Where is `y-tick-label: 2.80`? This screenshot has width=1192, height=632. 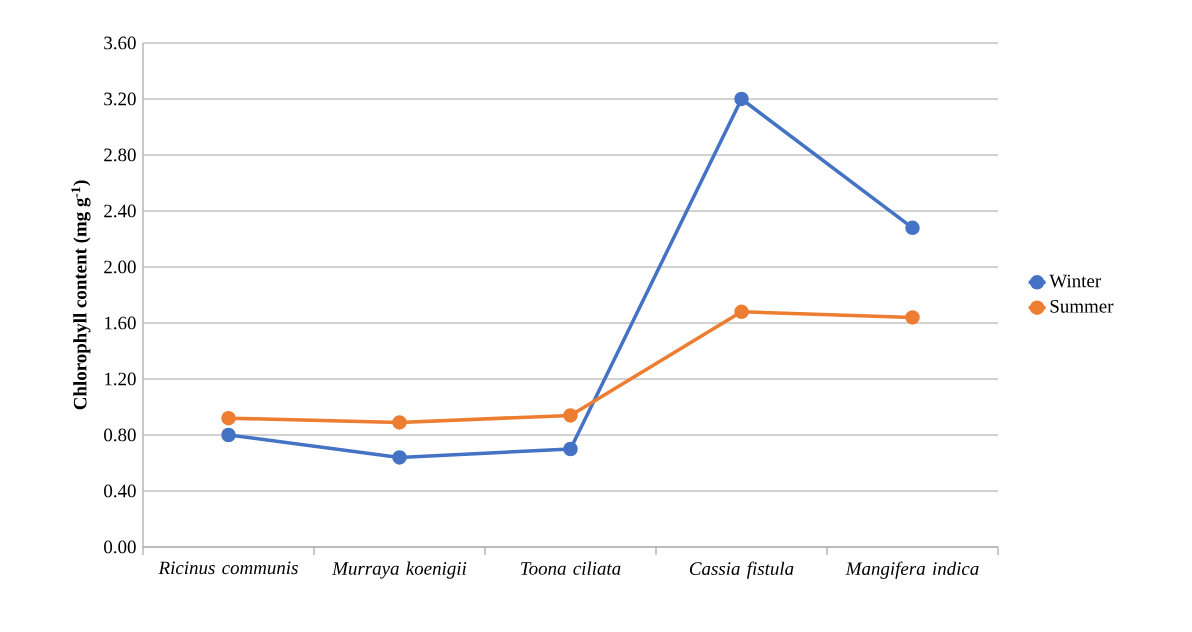
y-tick-label: 2.80 is located at coordinates (120, 155).